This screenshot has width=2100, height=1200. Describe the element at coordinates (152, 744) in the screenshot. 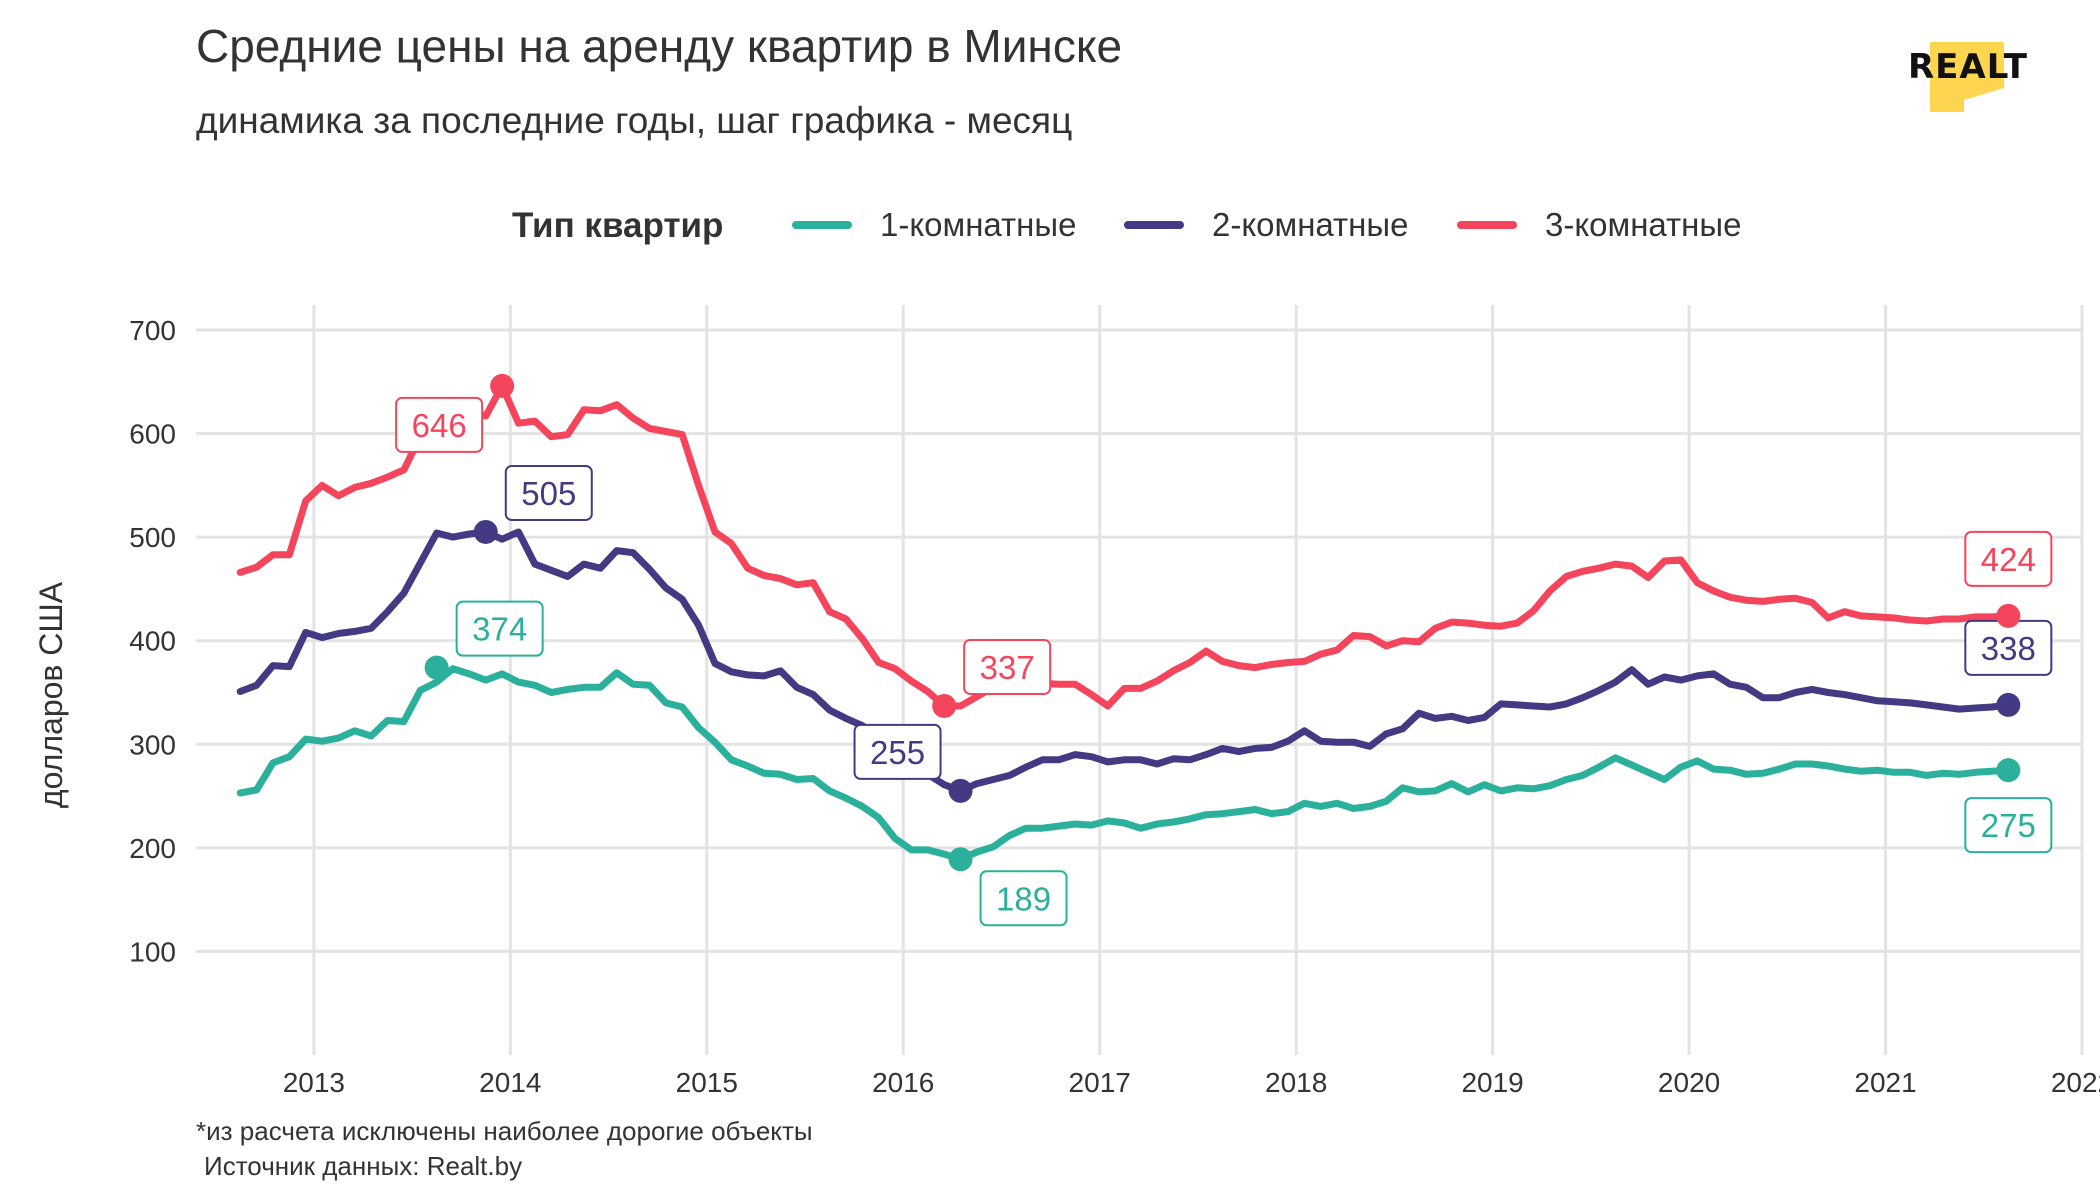

I see `y-tick-label: 300` at that location.